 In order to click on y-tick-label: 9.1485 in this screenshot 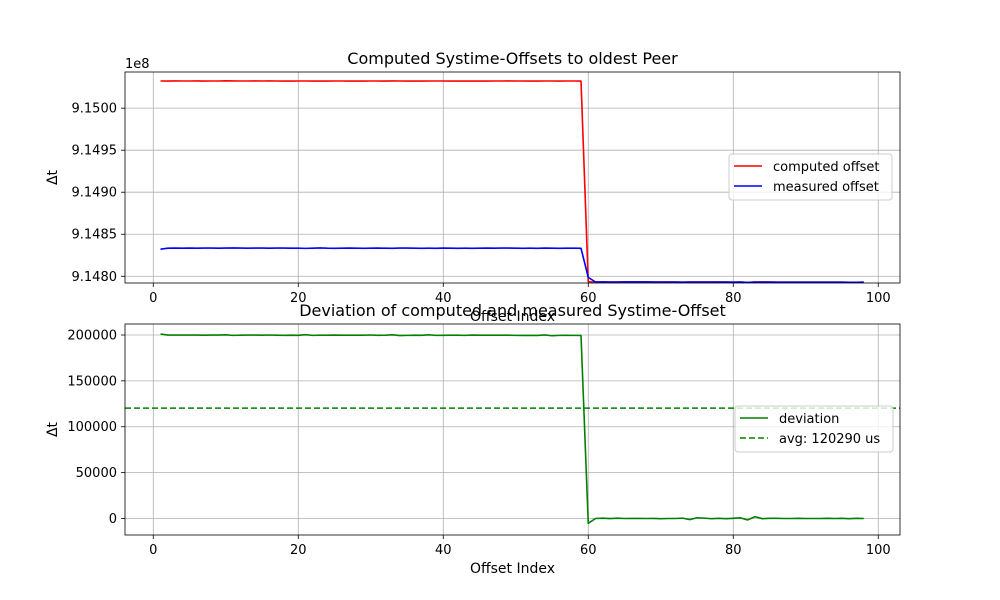, I will do `click(95, 235)`.